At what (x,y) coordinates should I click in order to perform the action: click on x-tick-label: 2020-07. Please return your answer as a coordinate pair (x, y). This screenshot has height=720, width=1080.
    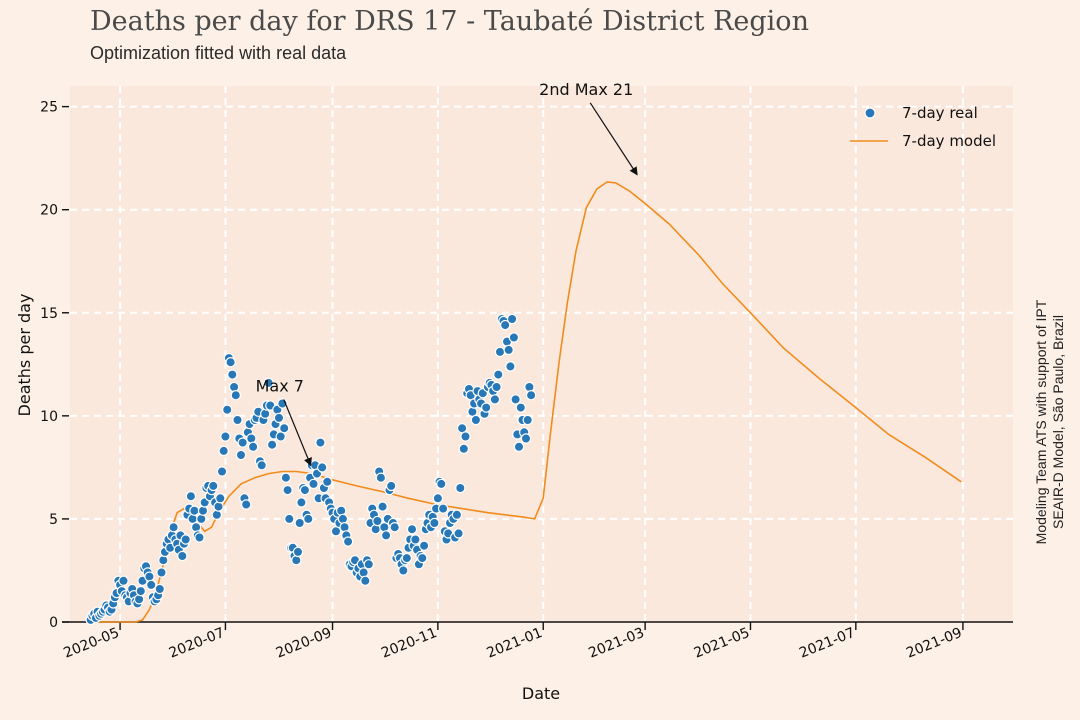
    Looking at the image, I should click on (197, 643).